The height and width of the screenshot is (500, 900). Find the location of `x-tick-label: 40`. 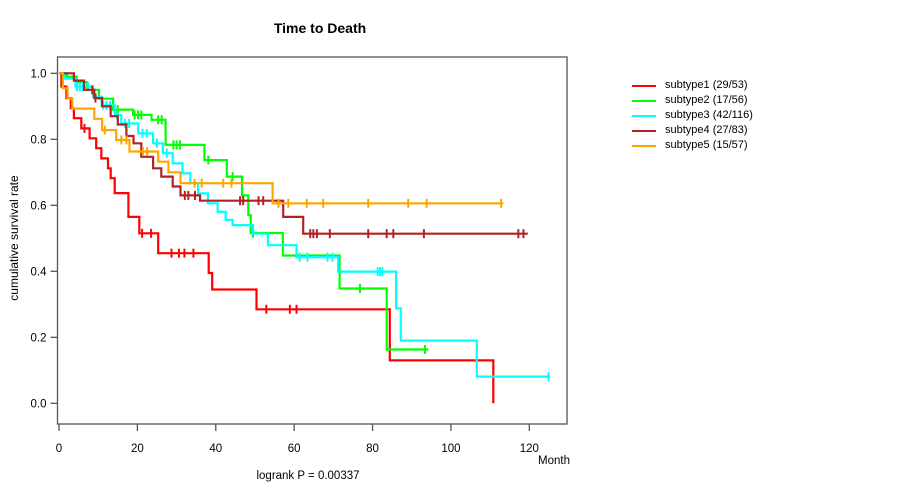

x-tick-label: 40 is located at coordinates (215, 449).